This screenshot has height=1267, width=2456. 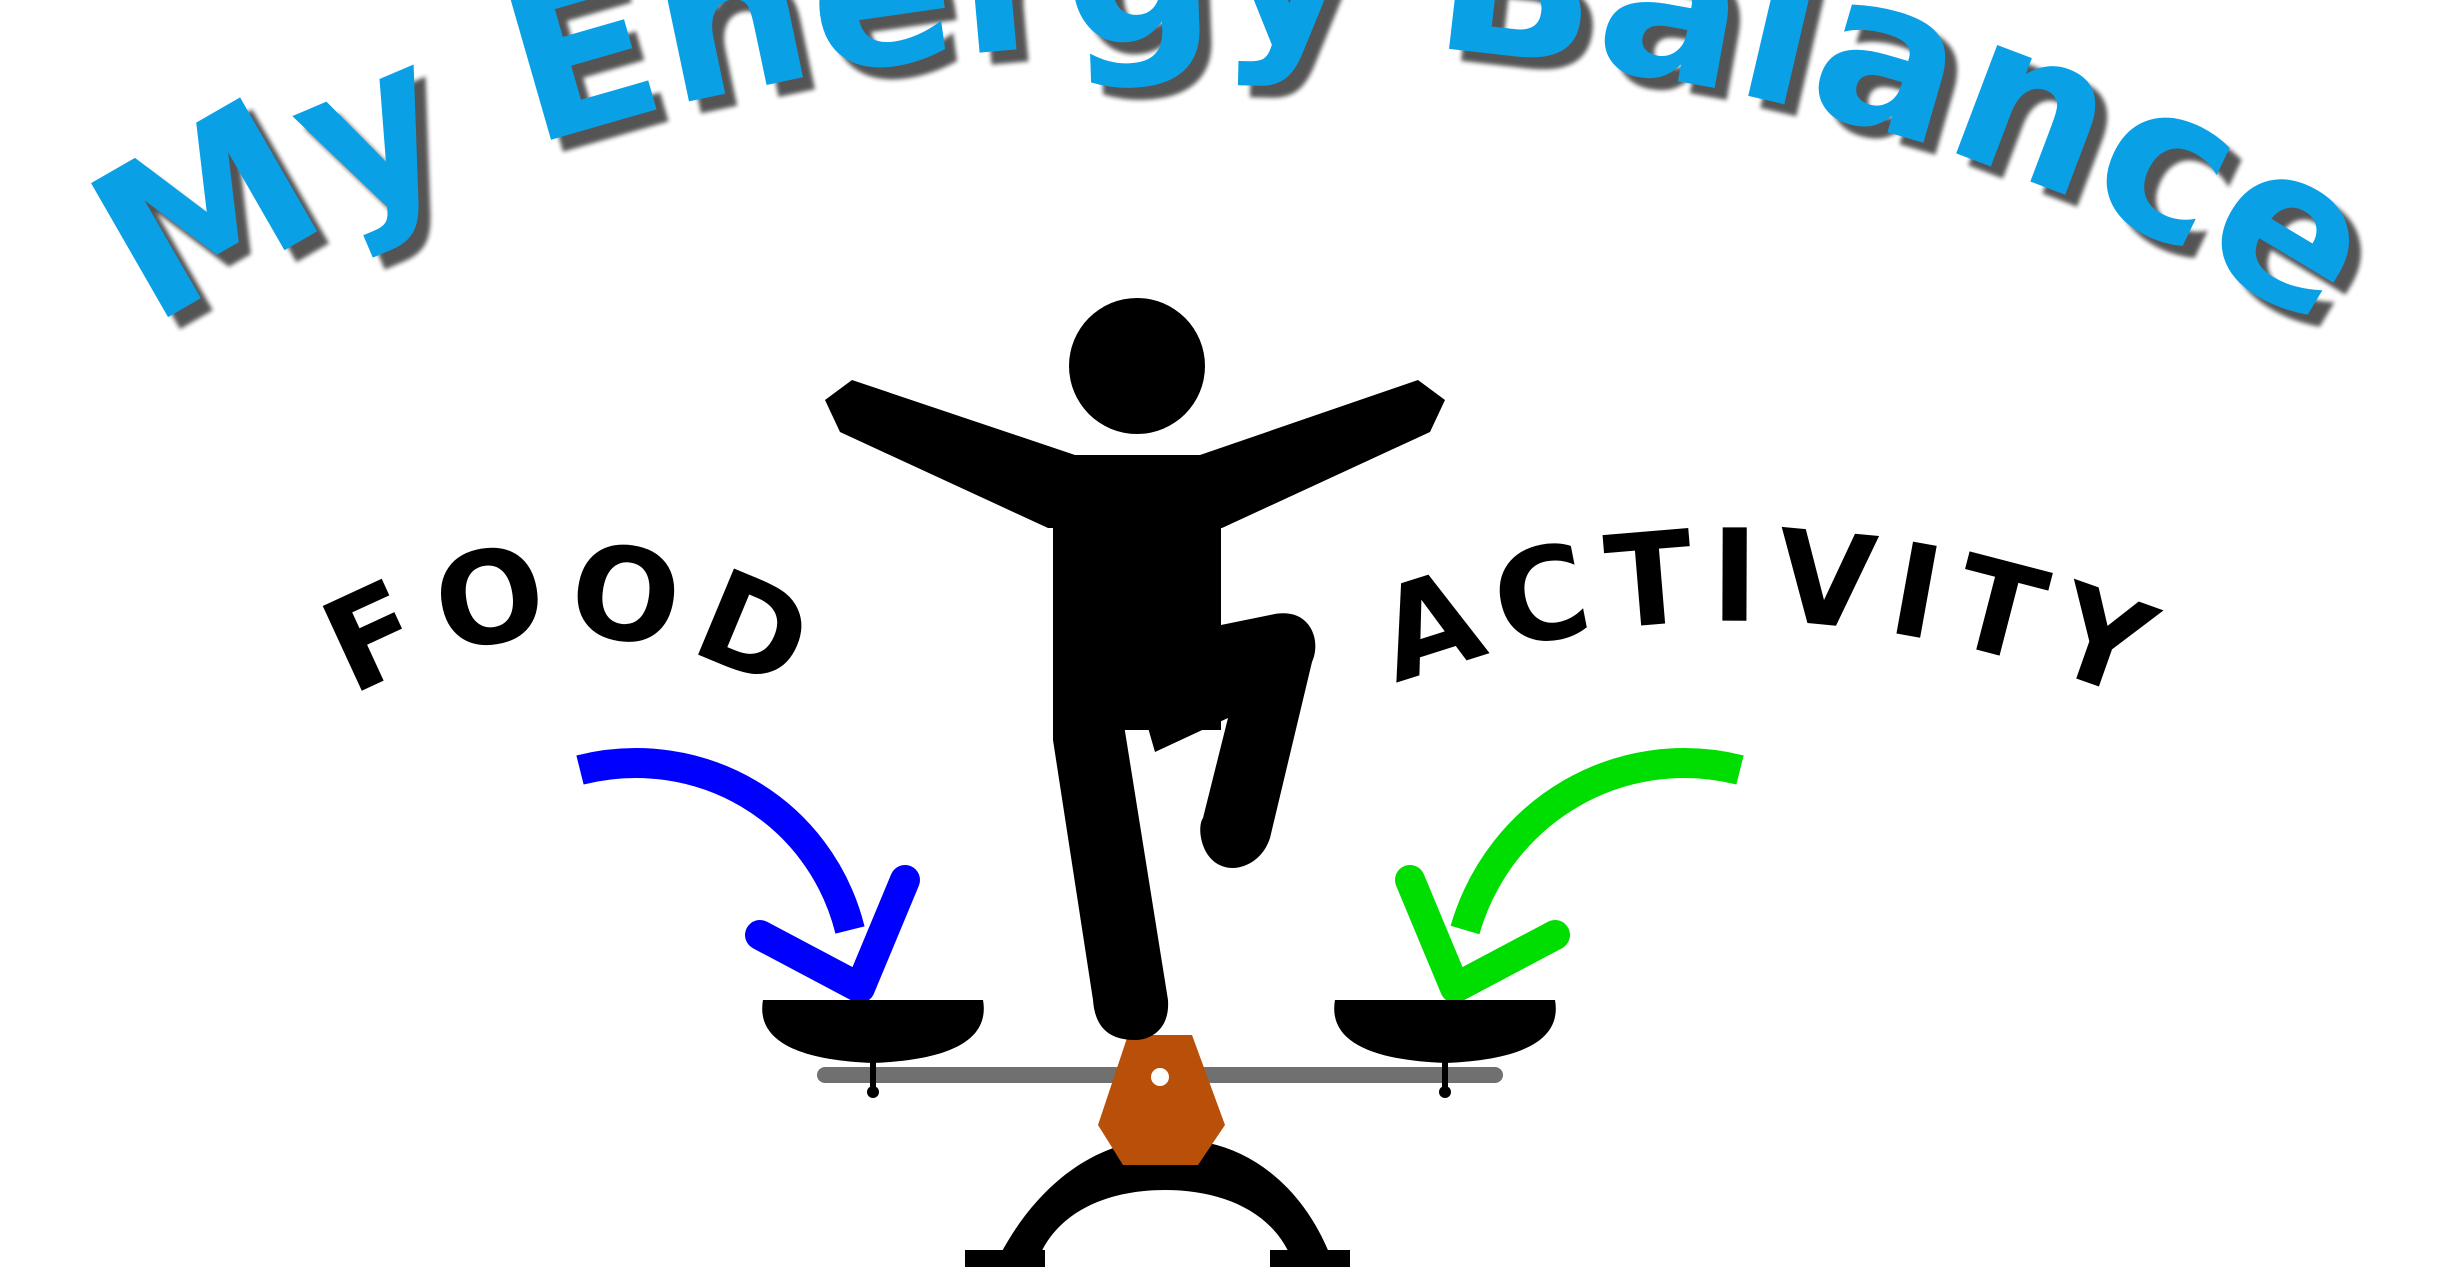 I want to click on left-pan-icon, so click(x=873, y=1031).